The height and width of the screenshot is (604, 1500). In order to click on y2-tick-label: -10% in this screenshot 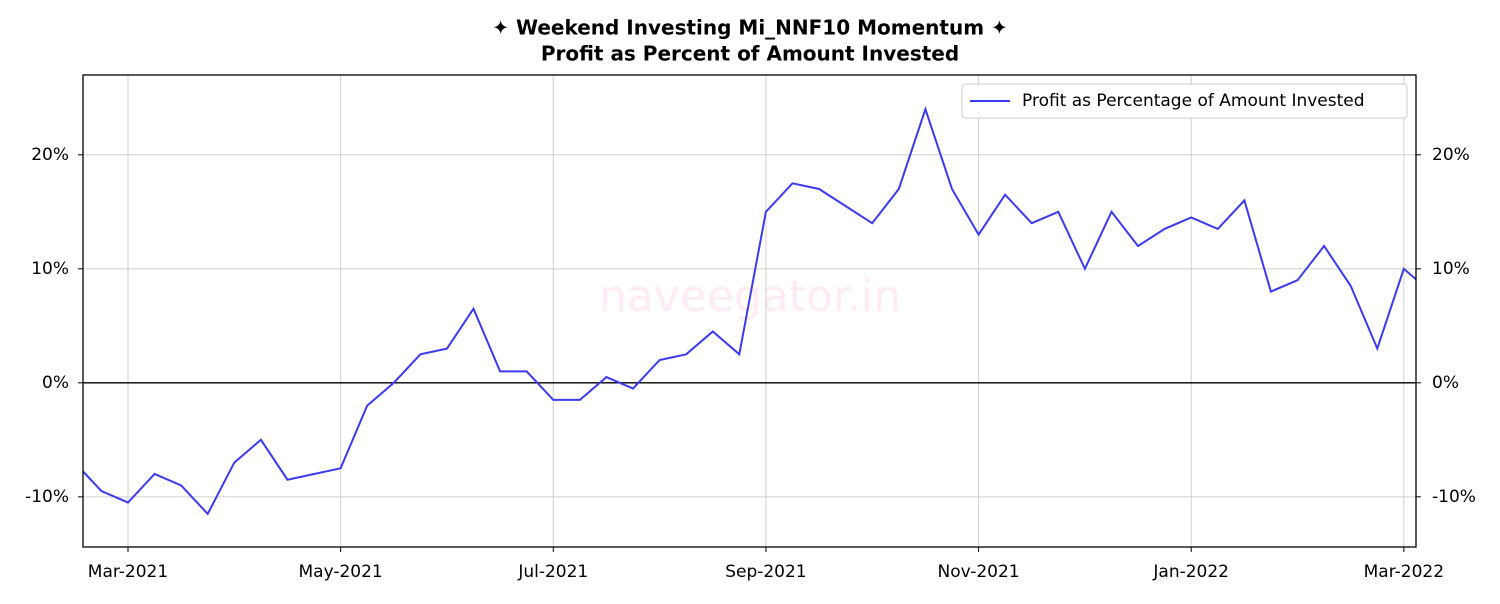, I will do `click(1454, 497)`.